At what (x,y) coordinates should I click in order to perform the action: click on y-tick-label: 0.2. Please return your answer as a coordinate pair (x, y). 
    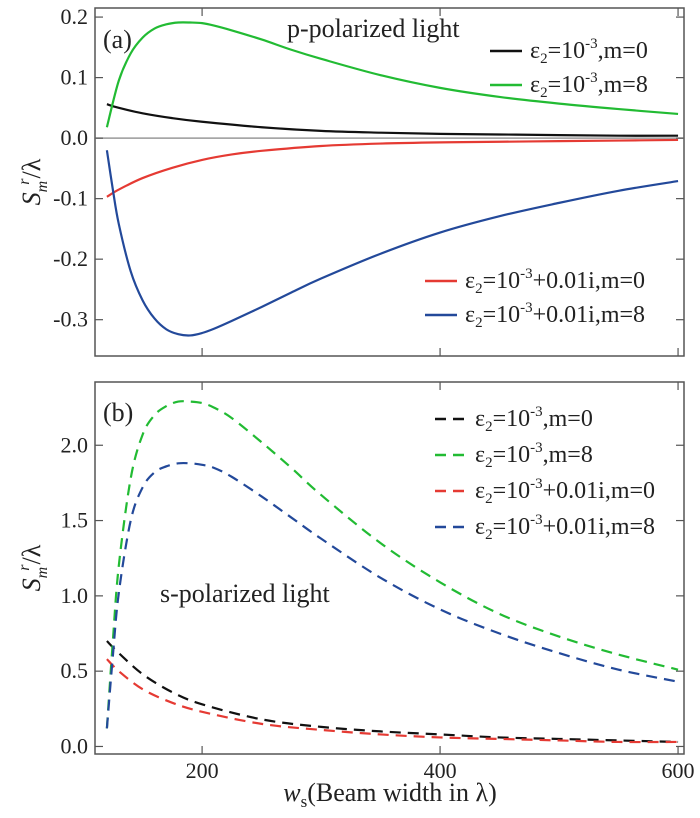
    Looking at the image, I should click on (75, 16).